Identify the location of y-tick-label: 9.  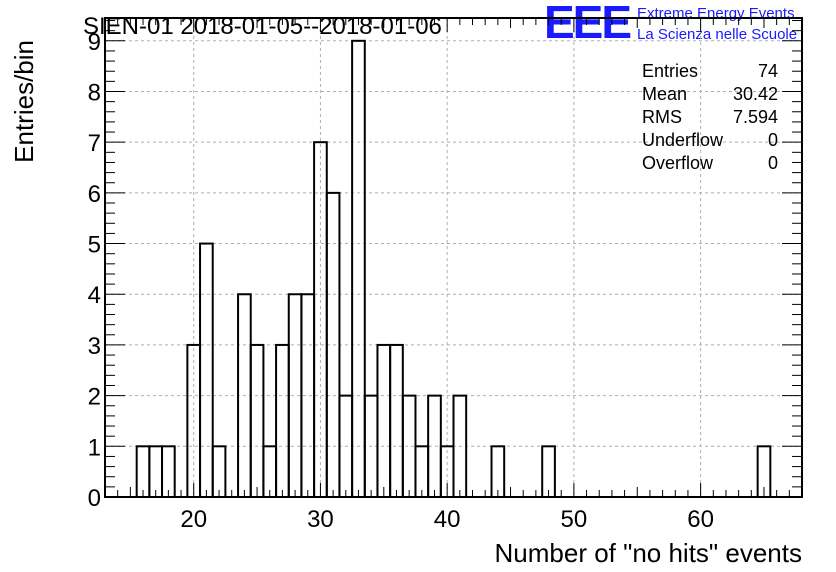
(94, 42).